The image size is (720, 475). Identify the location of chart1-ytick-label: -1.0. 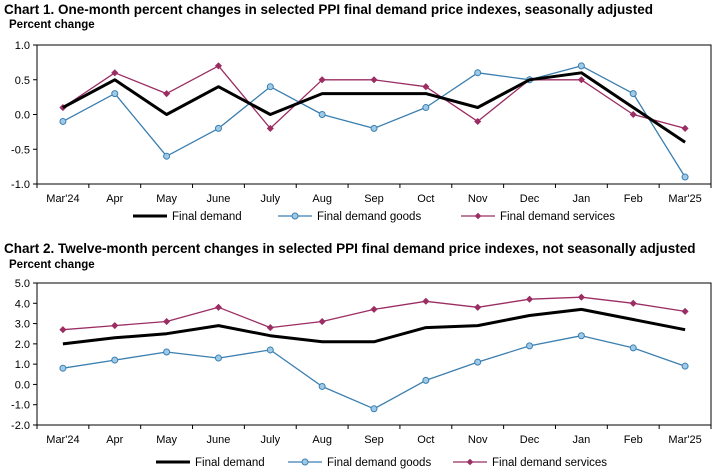
(20, 185).